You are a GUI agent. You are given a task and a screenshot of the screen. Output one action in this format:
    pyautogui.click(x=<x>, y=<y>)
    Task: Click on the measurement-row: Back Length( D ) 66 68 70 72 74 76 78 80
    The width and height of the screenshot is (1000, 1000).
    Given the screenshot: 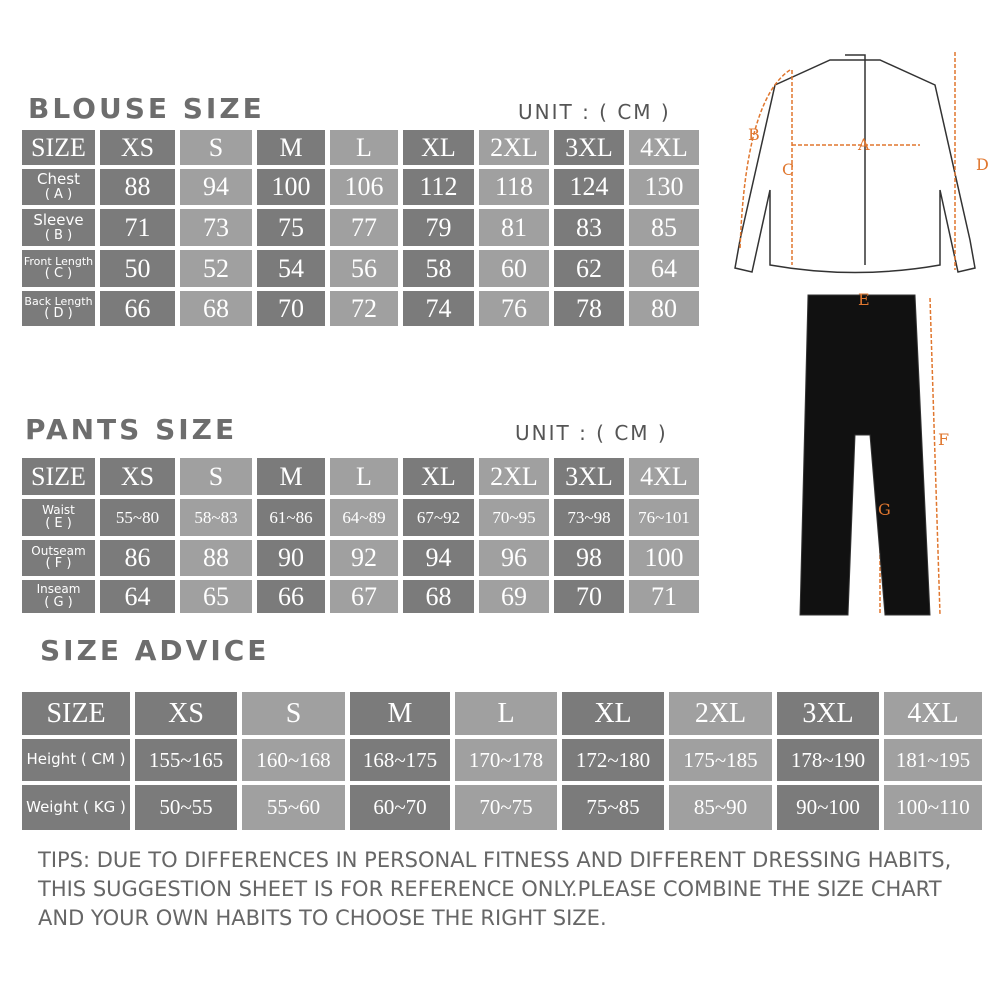 What is the action you would take?
    pyautogui.click(x=360, y=308)
    